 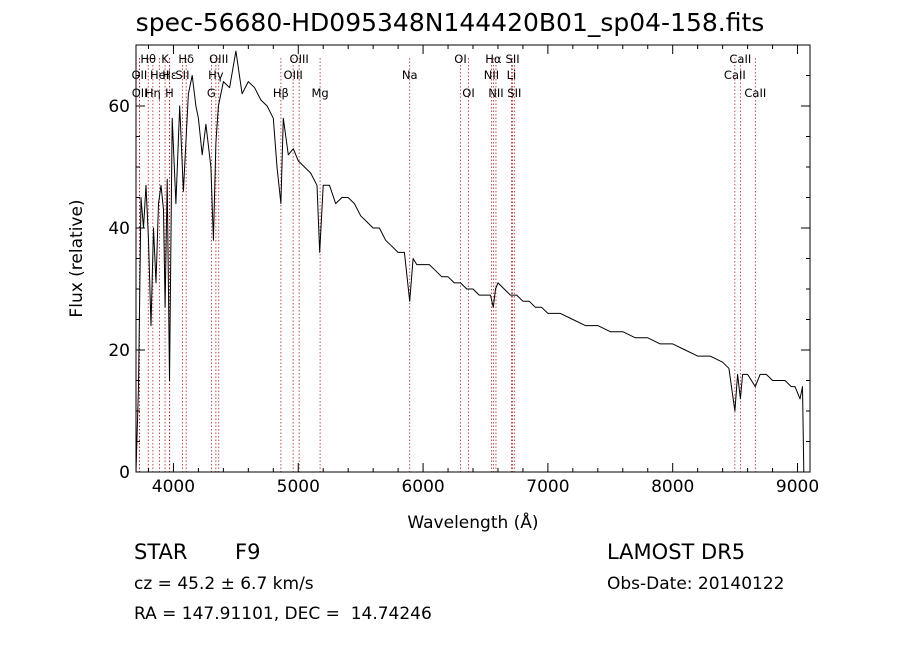 What do you see at coordinates (422, 487) in the screenshot?
I see `x-tick-label: 6000` at bounding box center [422, 487].